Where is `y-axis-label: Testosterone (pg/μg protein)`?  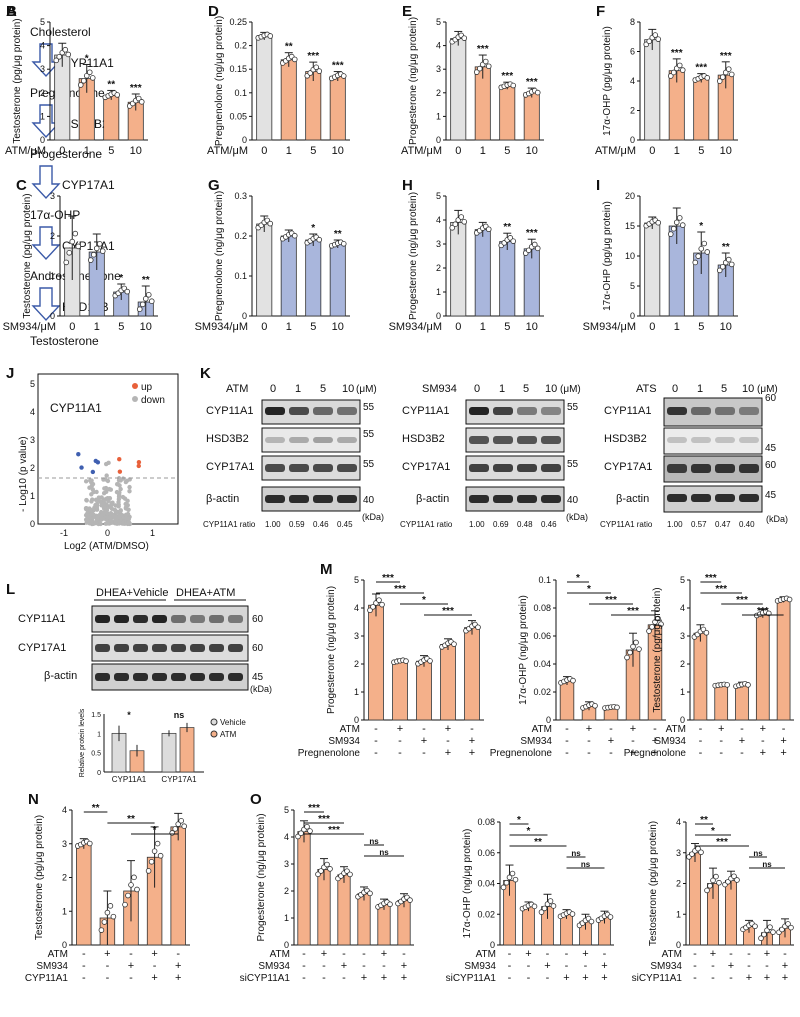 y-axis-label: Testosterone (pg/μg protein) is located at coordinates (653, 883).